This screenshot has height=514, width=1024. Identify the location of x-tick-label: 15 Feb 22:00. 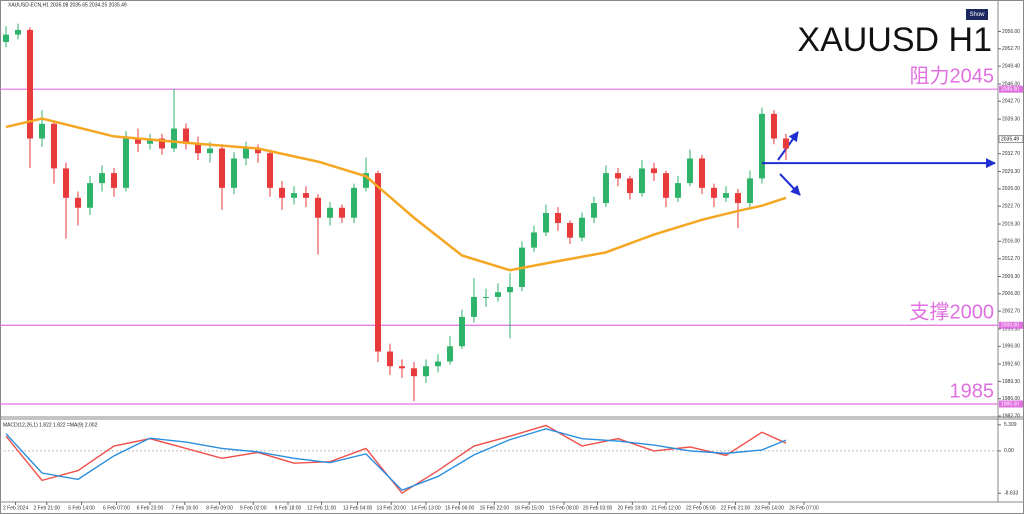
(495, 508).